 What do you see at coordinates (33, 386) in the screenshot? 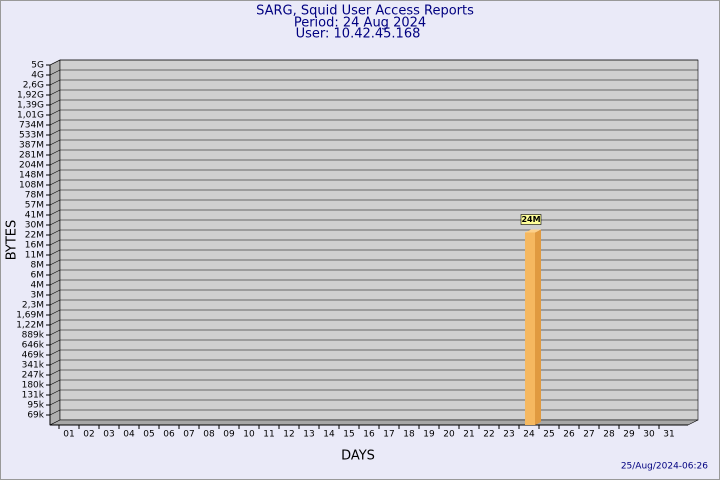
I see `y-tick-label: 180k` at bounding box center [33, 386].